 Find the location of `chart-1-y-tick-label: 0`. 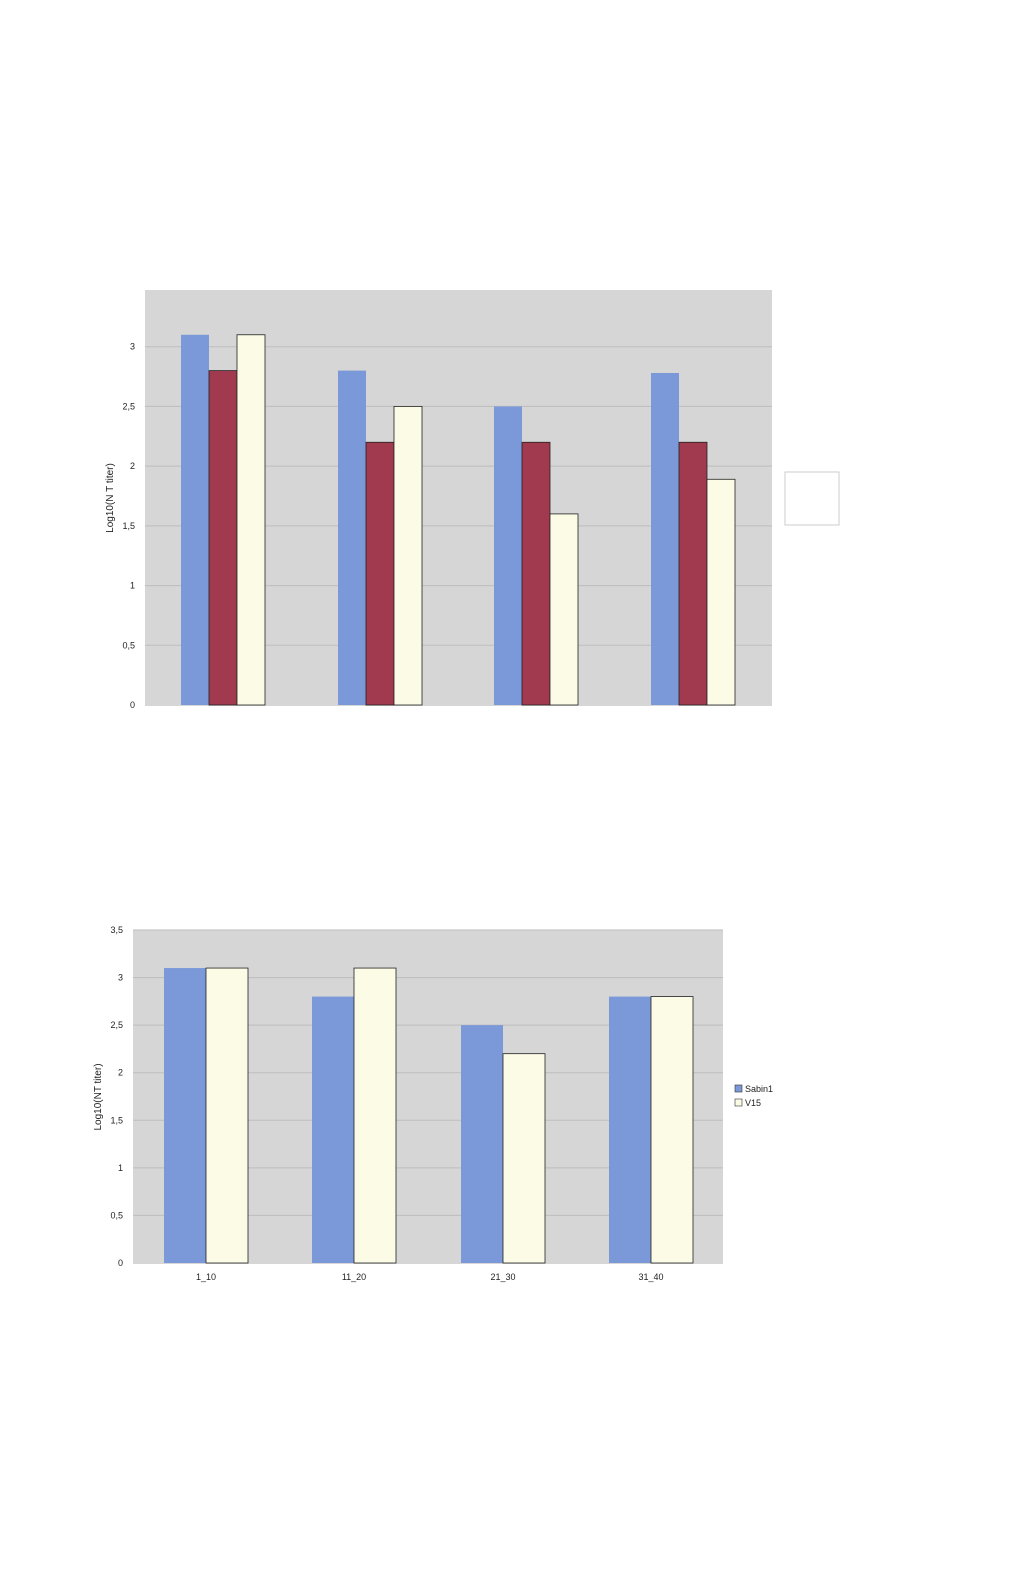

chart-1-y-tick-label: 0 is located at coordinates (132, 705).